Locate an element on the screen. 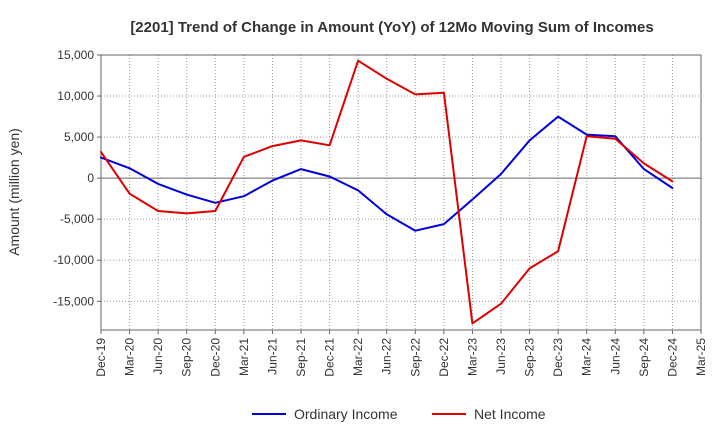 This screenshot has width=720, height=445. x-tick-label: Jun-20 is located at coordinates (158, 356).